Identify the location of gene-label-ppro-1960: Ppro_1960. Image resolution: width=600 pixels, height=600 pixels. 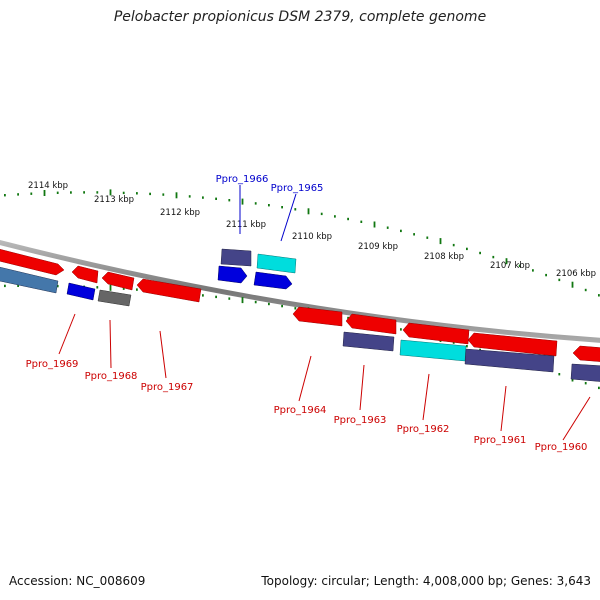
(561, 447).